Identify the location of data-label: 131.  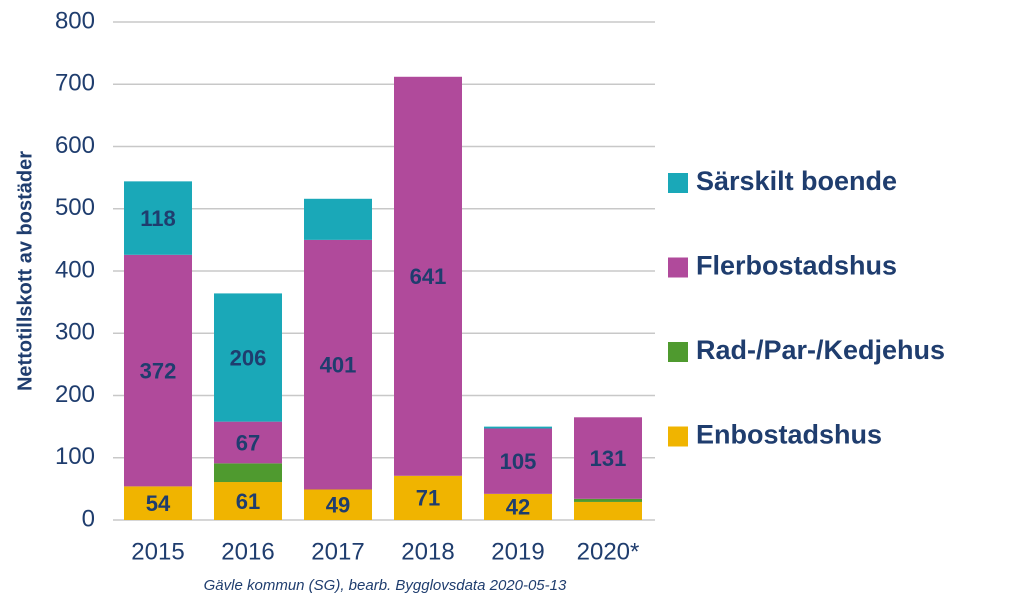
(608, 458).